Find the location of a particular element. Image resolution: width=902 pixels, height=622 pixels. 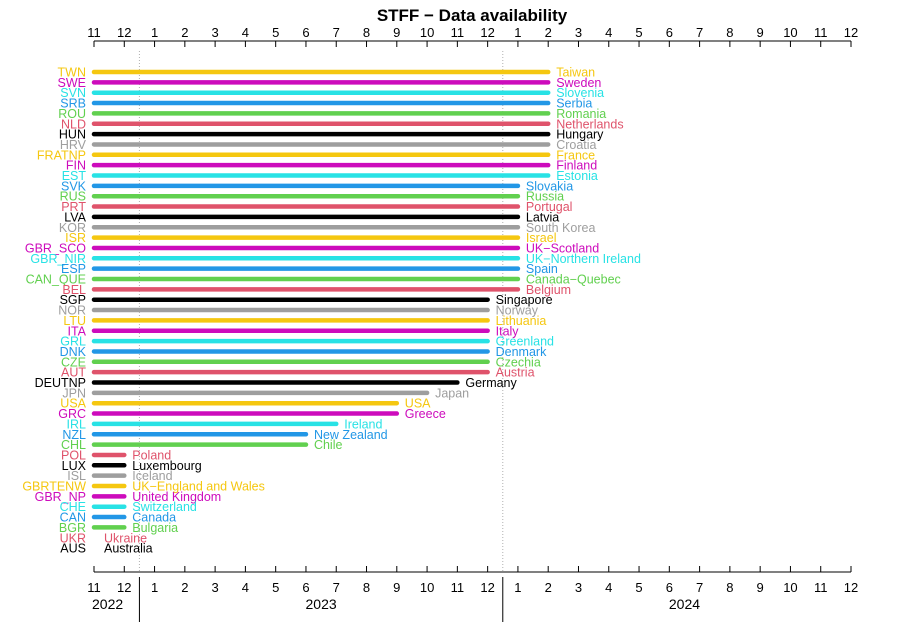

country-code-label: IRL is located at coordinates (77, 424).